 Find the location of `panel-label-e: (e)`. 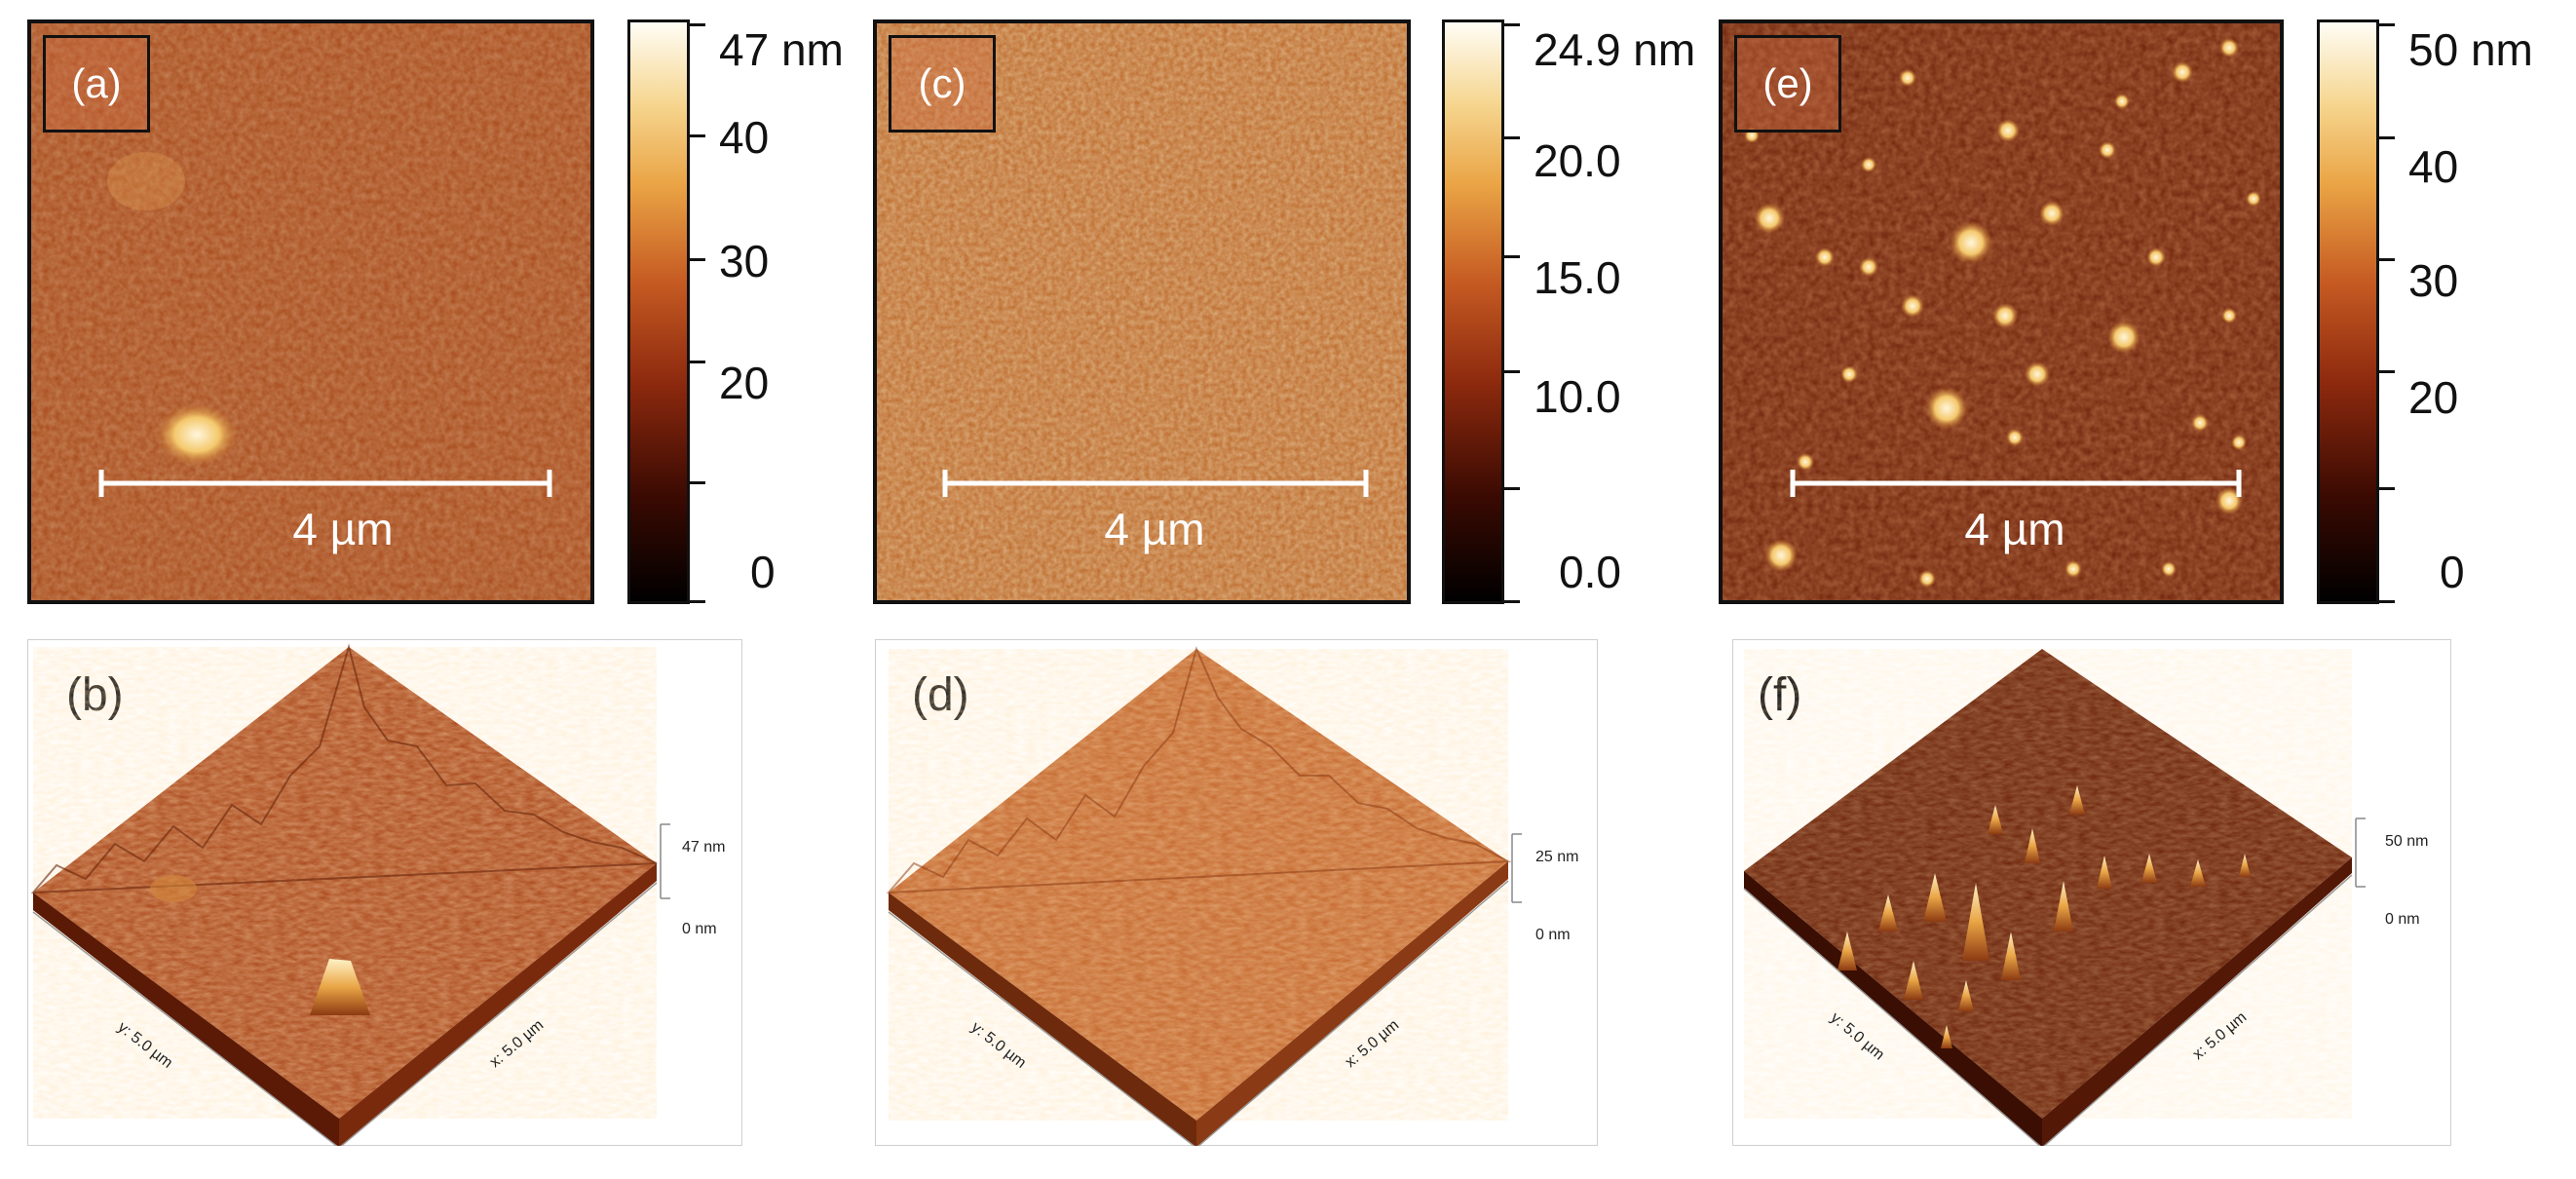

panel-label-e: (e) is located at coordinates (1787, 84).